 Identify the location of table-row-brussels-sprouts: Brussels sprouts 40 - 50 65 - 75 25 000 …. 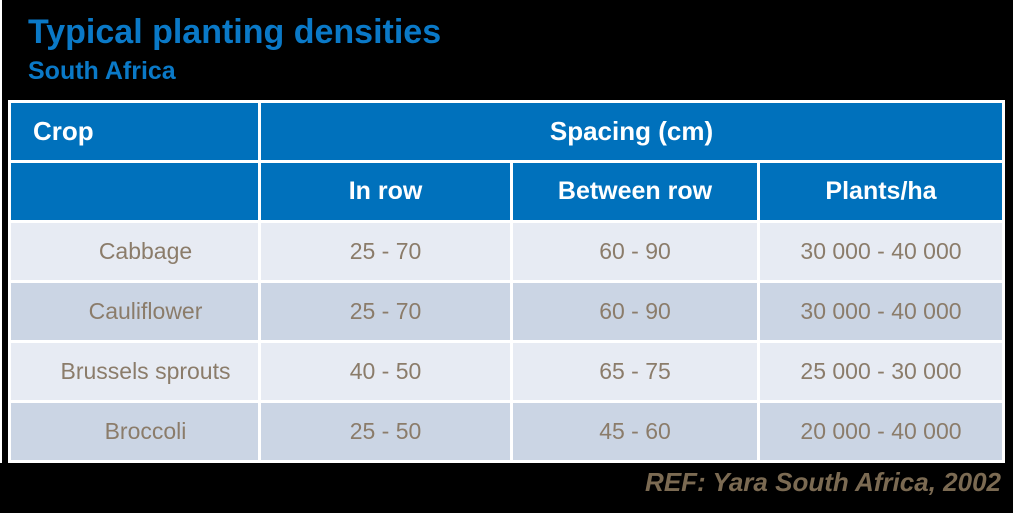
(506, 371).